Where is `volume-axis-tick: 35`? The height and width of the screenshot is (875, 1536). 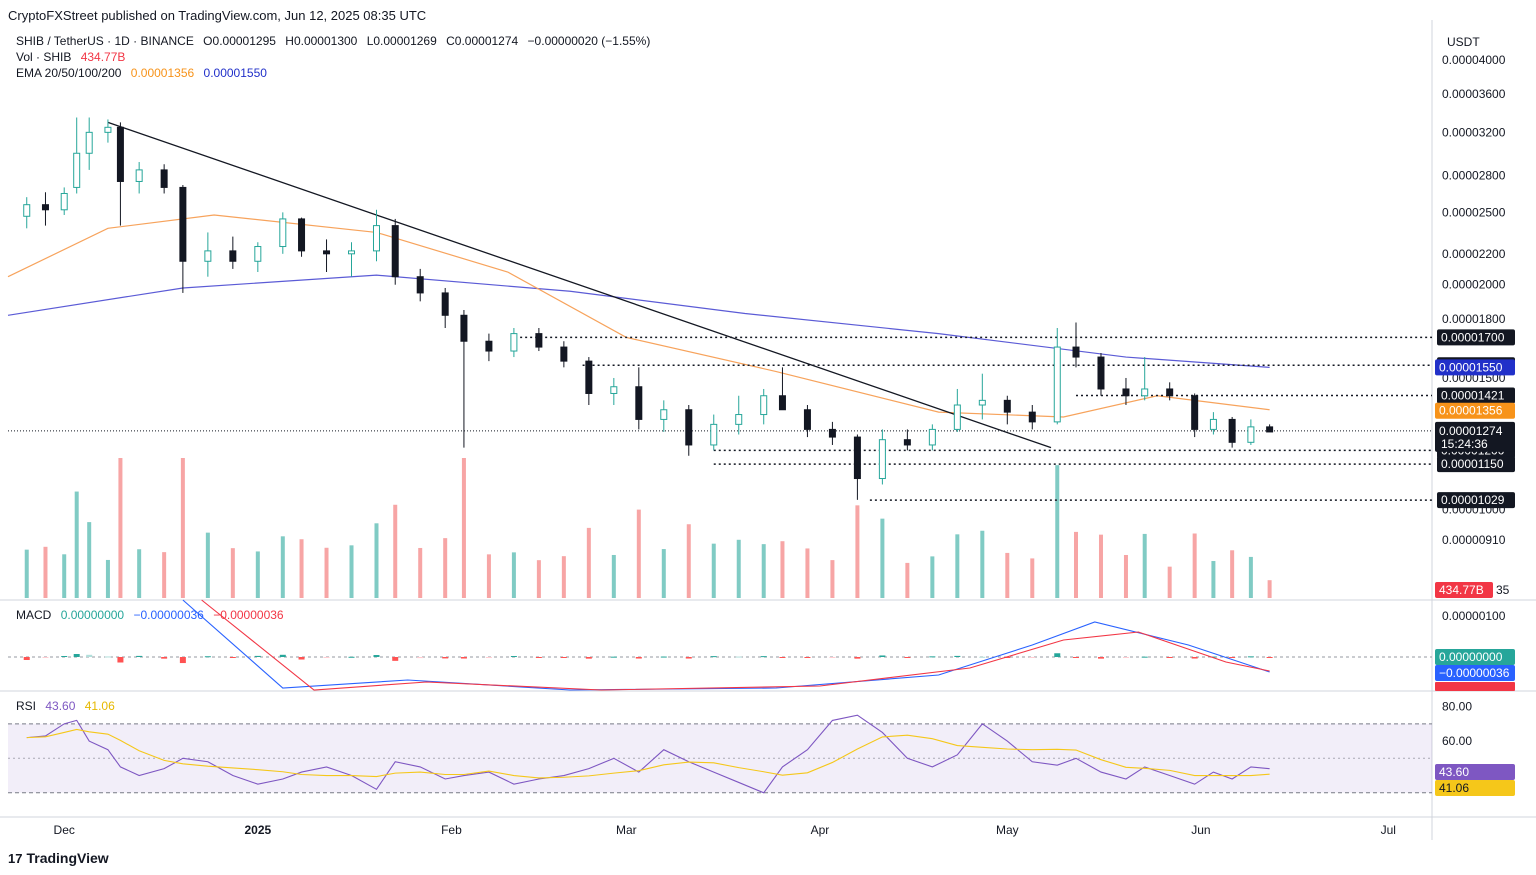
volume-axis-tick: 35 is located at coordinates (1503, 590).